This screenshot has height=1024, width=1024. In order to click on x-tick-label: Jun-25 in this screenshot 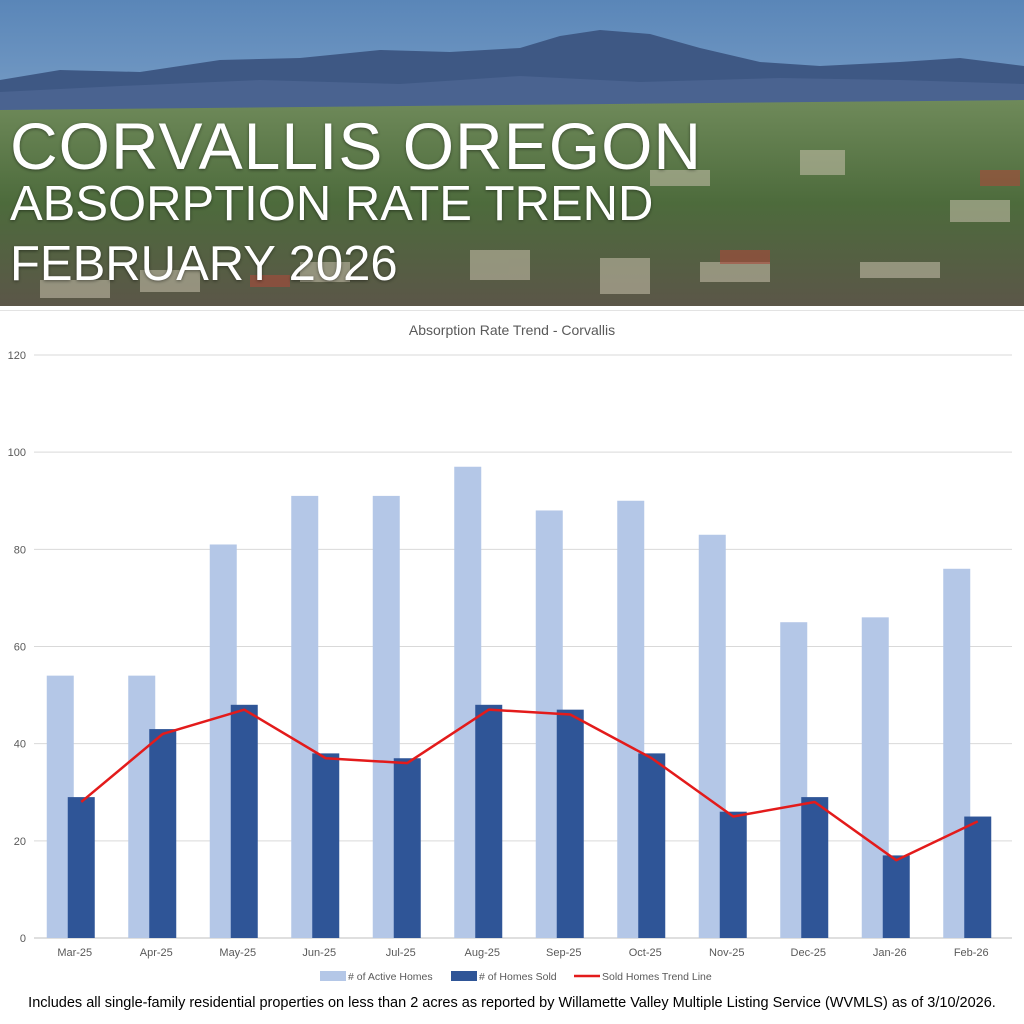, I will do `click(319, 953)`.